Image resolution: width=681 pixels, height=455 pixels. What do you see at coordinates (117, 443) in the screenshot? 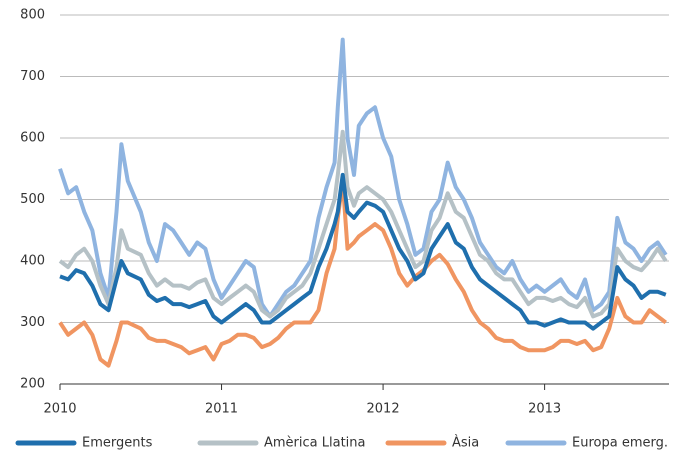
I see `legend-label: Emergents` at bounding box center [117, 443].